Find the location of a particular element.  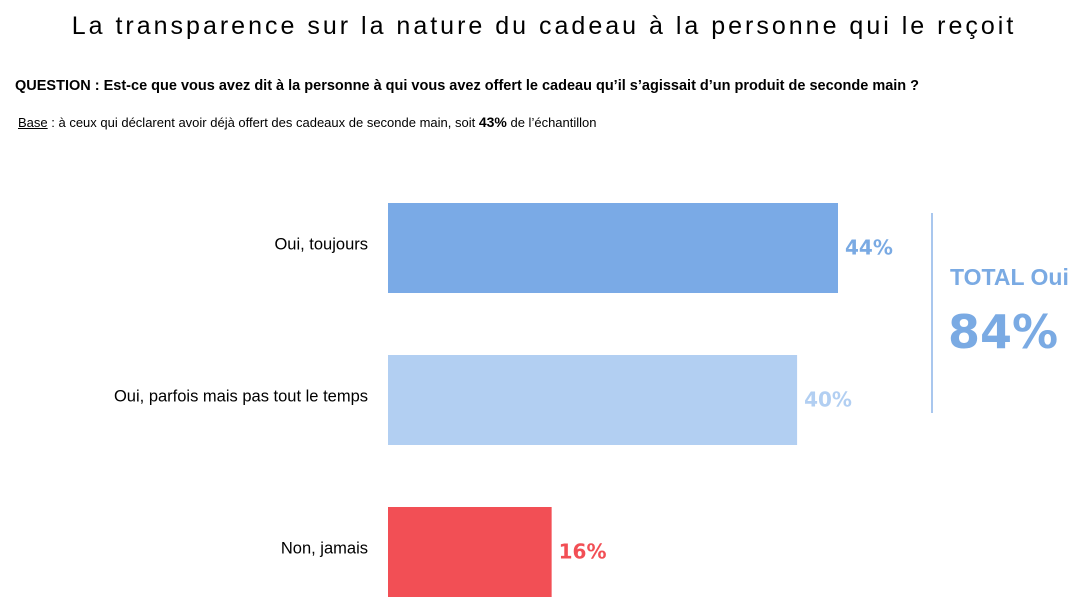

total-yes-value: 84% is located at coordinates (1003, 332).